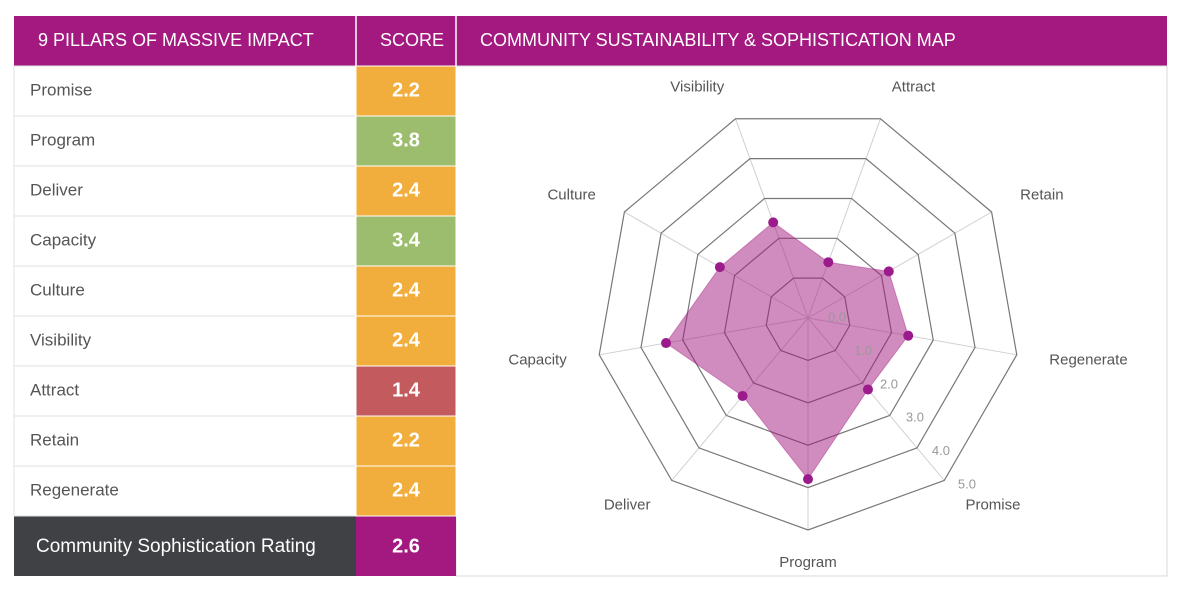  Describe the element at coordinates (56, 189) in the screenshot. I see `pillar-name: Deliver` at that location.